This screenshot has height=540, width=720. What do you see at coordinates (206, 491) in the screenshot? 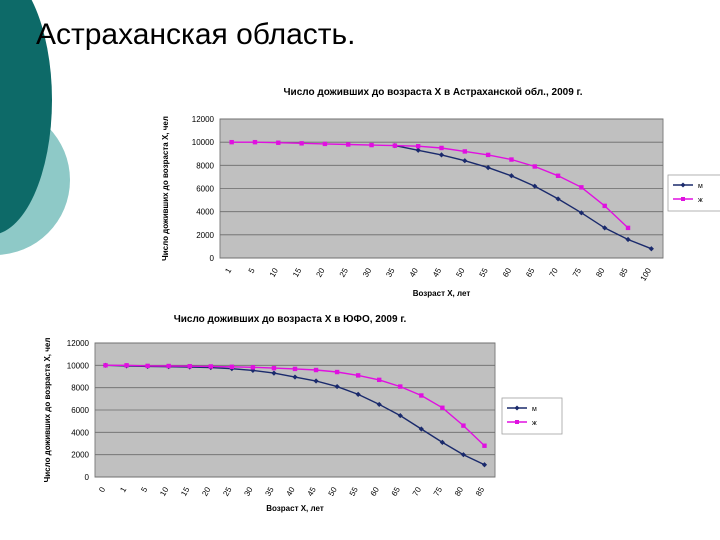
I see `x-tick-label: 20` at bounding box center [206, 491].